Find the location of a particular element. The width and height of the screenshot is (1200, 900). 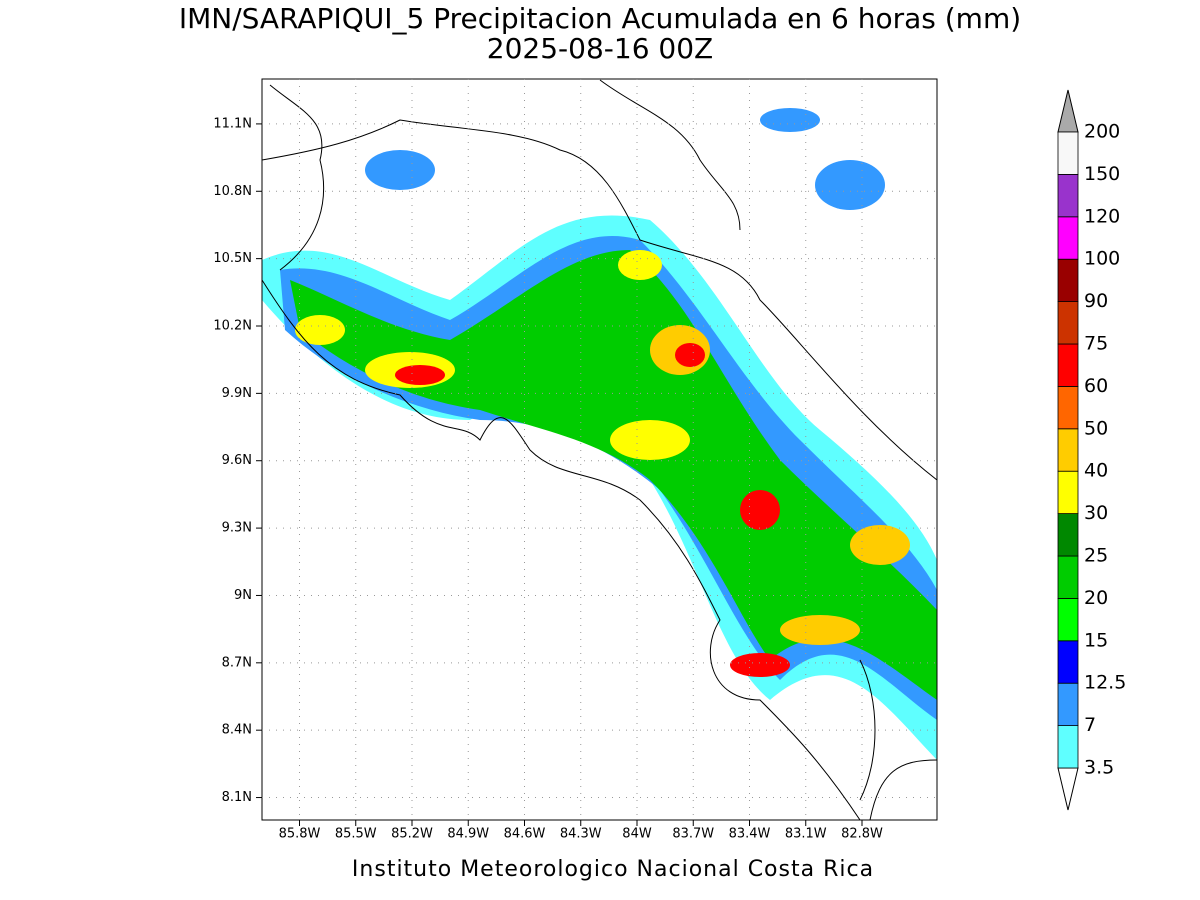

x-tick-label: 85.2W is located at coordinates (412, 834).